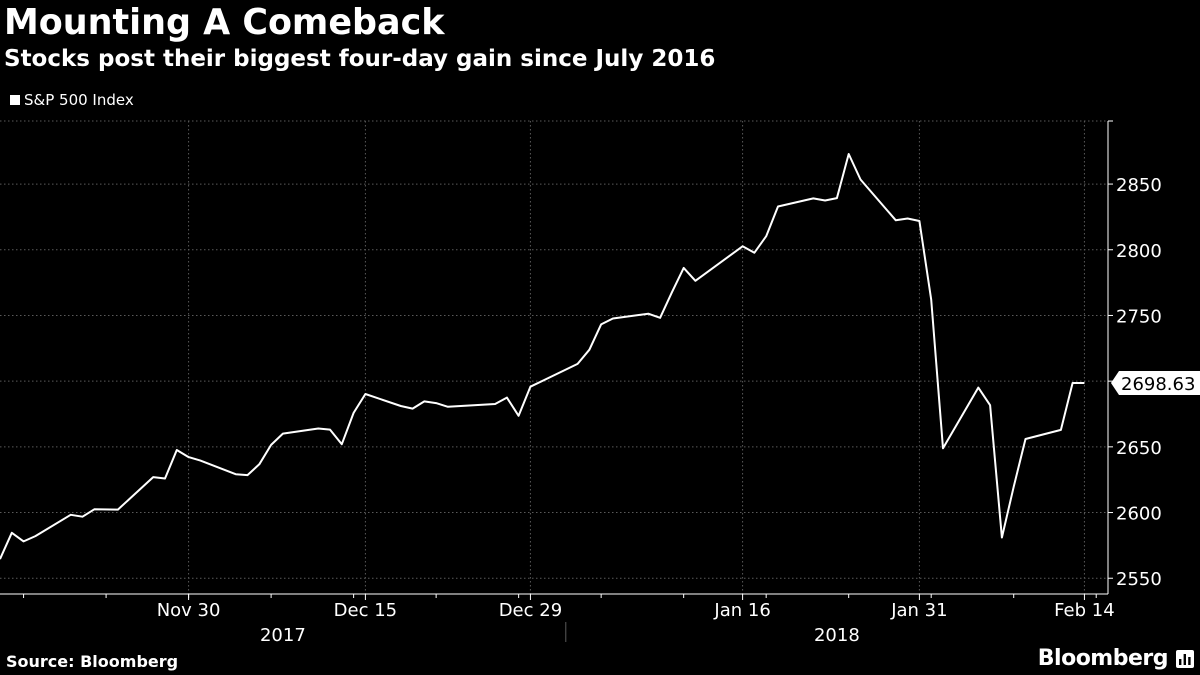 The height and width of the screenshot is (675, 1200). What do you see at coordinates (189, 610) in the screenshot?
I see `x-tick-label: Nov 30` at bounding box center [189, 610].